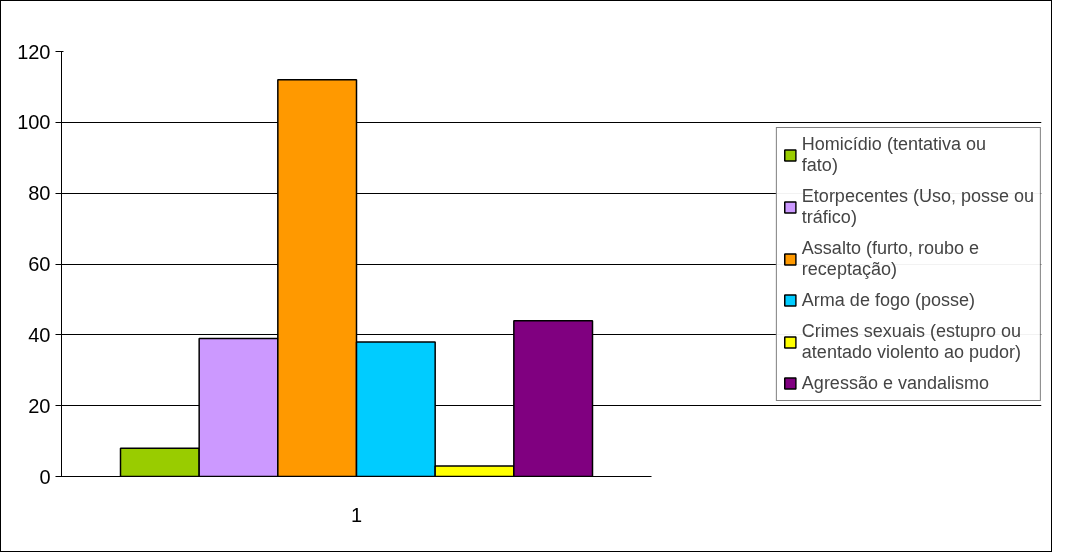  What do you see at coordinates (895, 383) in the screenshot?
I see `legend-label: Agressão e vandalismo` at bounding box center [895, 383].